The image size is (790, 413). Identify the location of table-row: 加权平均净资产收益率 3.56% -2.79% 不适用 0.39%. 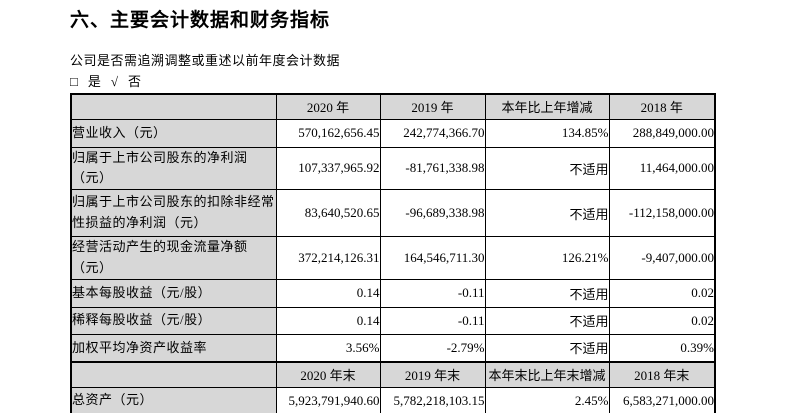
(393, 348).